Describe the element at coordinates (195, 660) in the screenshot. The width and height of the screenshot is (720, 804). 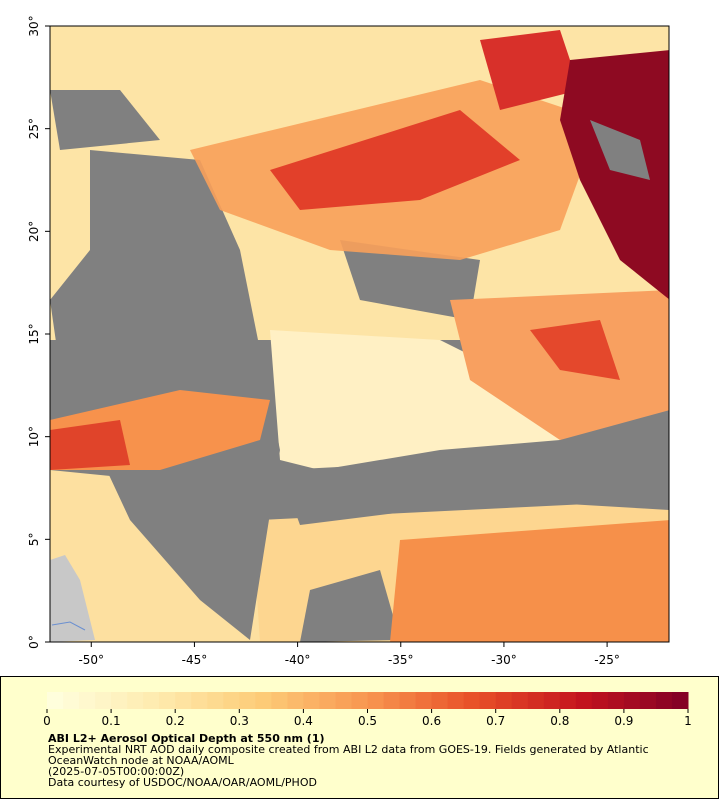
I see `x-tick-label: -45°` at that location.